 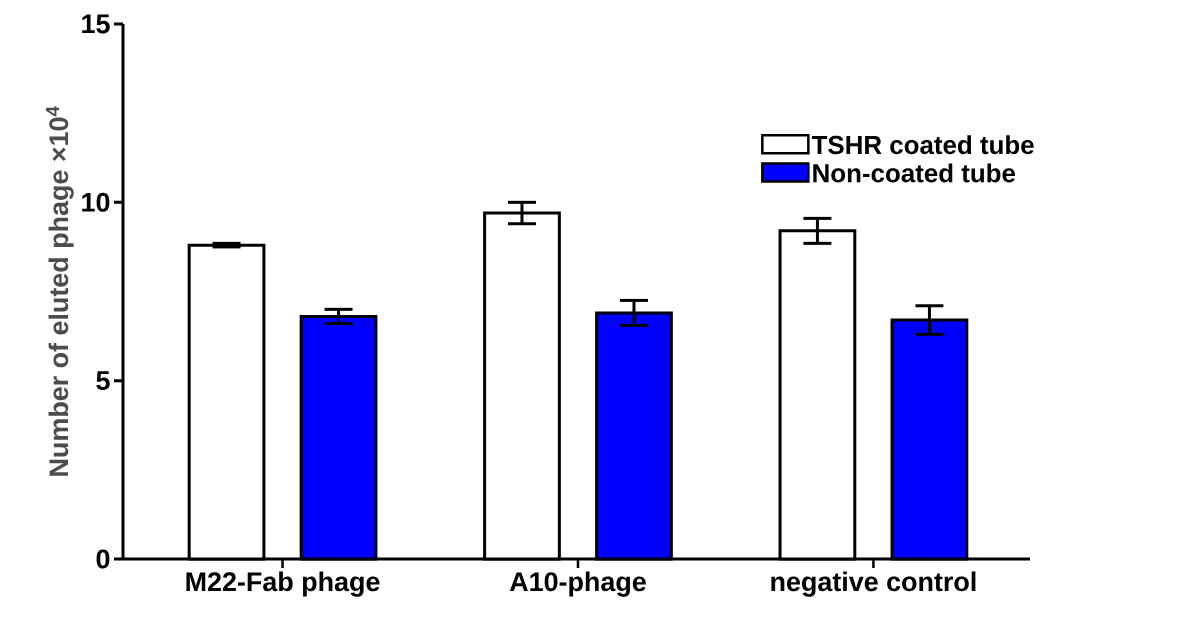 I want to click on y-tick-label: 10, so click(x=96, y=202).